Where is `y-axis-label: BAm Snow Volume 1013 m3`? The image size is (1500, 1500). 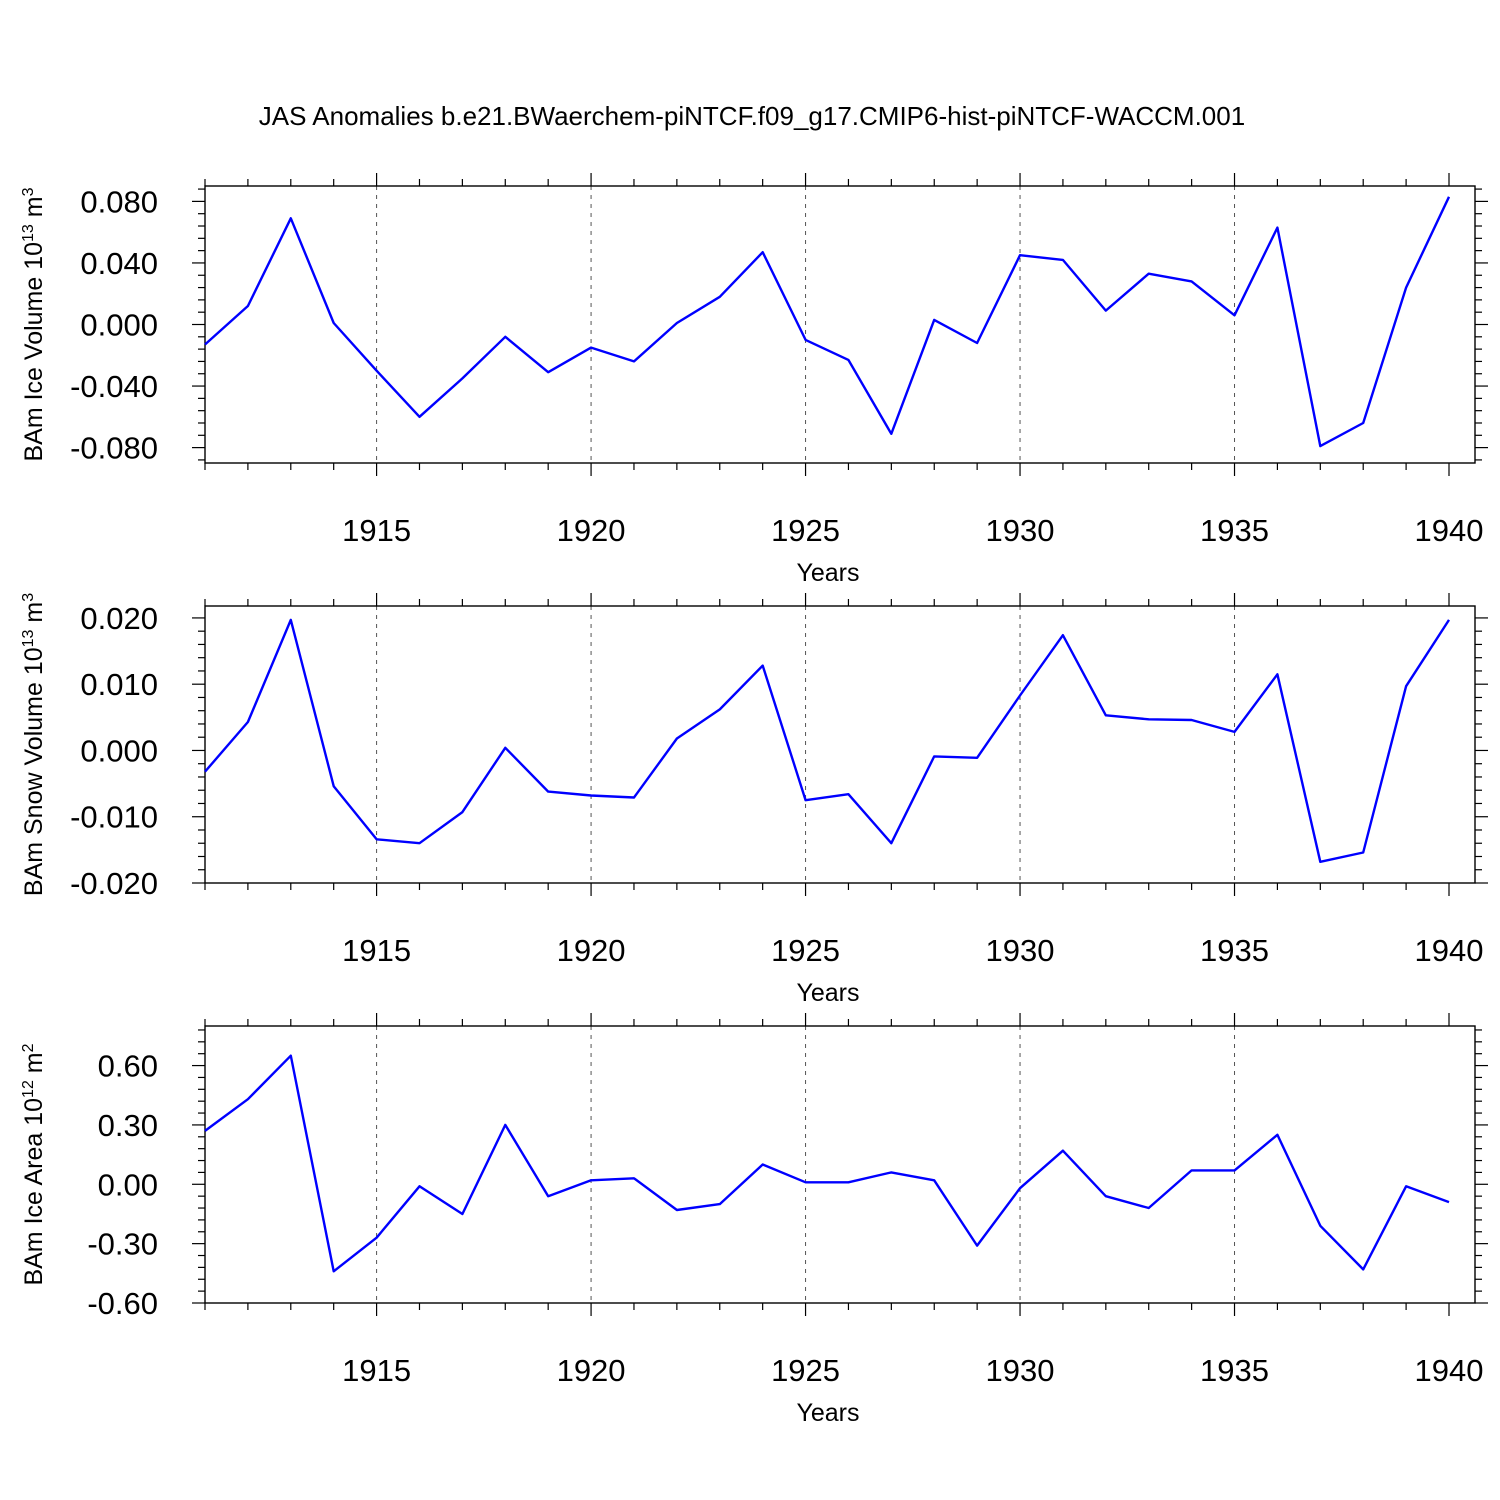
y-axis-label: BAm Snow Volume 1013 m3 is located at coordinates (34, 744).